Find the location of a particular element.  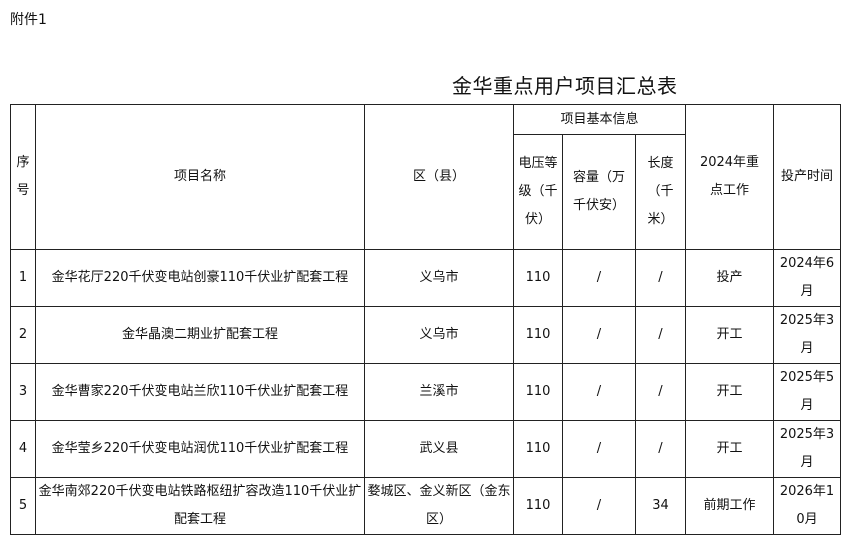

header-basic-info: 项目基本信息 is located at coordinates (599, 119).